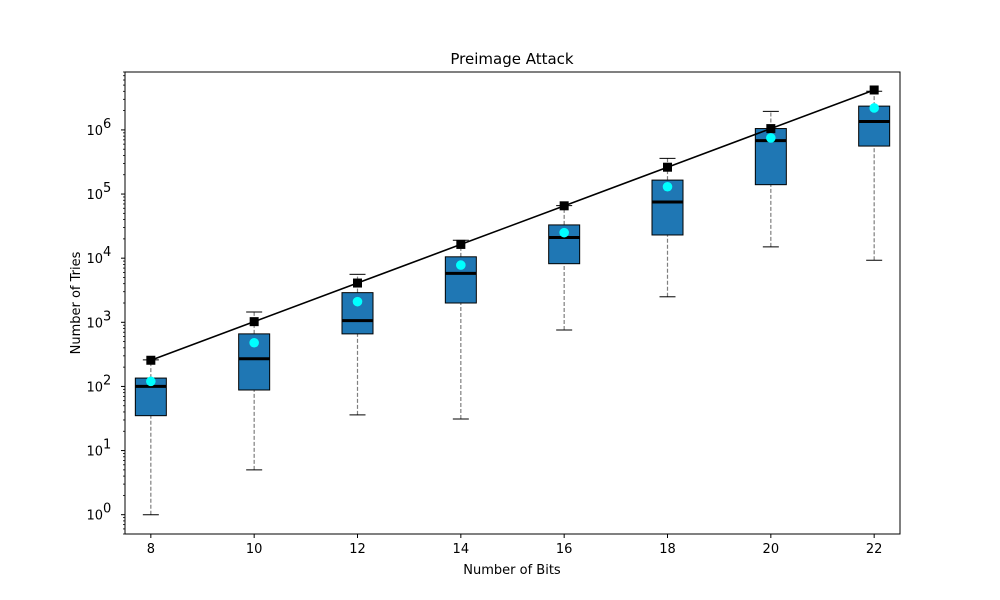 This screenshot has width=1000, height=600. What do you see at coordinates (107, 380) in the screenshot?
I see `y-tick-exponent: 2` at bounding box center [107, 380].